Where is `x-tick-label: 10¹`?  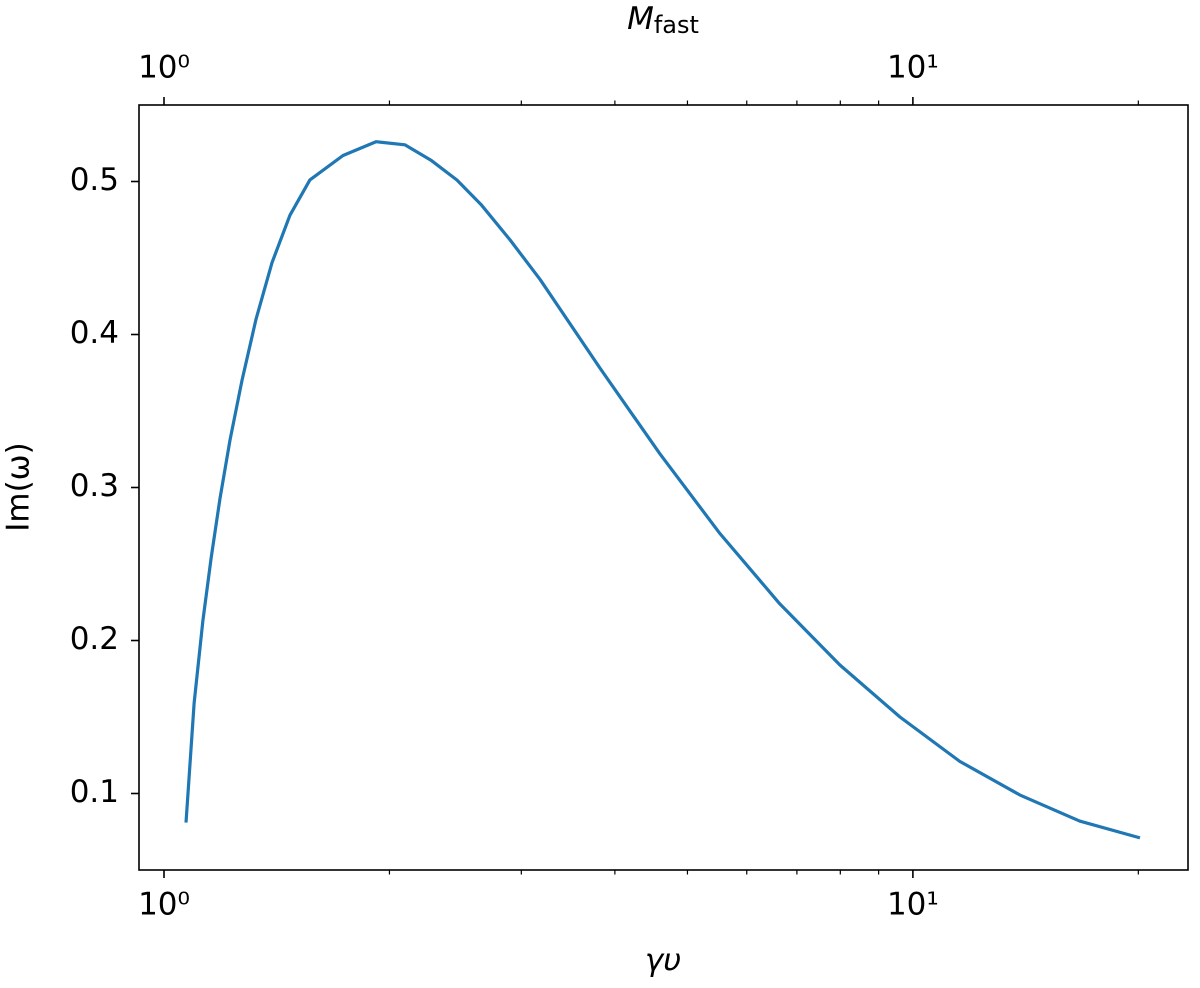
x-tick-label: 10¹ is located at coordinates (913, 905).